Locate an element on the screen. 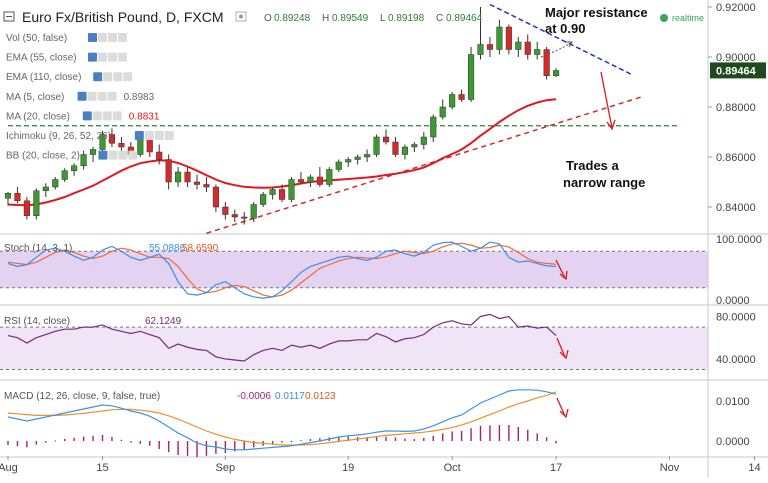 The height and width of the screenshot is (483, 768). header-eye-icon is located at coordinates (241, 16).